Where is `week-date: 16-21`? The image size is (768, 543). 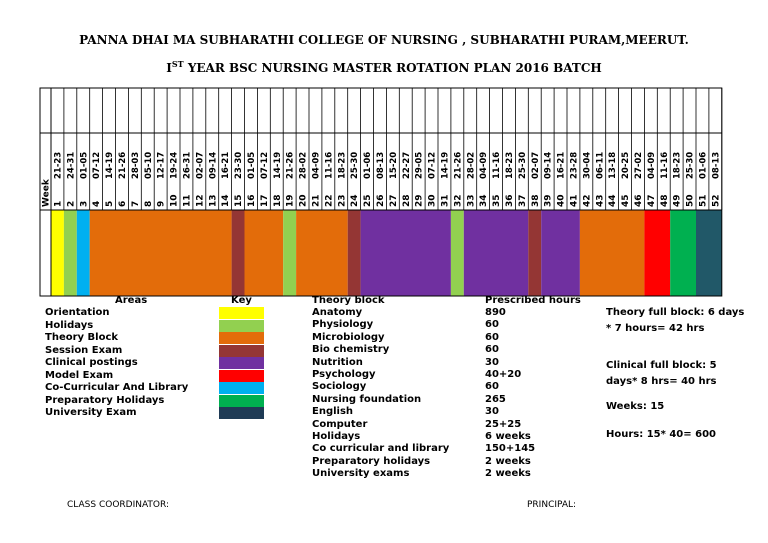
week-date: 16-21 is located at coordinates (562, 165).